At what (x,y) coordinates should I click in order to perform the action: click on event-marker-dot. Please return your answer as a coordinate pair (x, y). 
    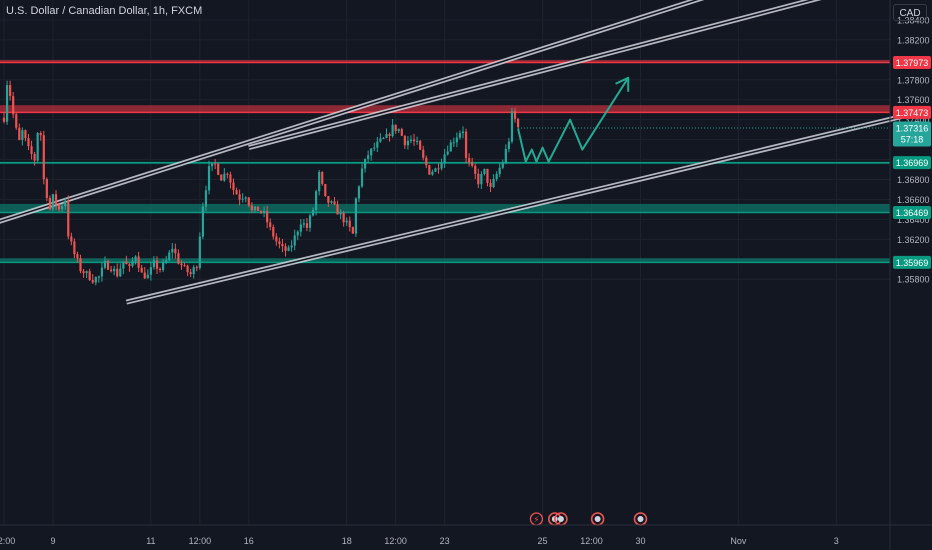
    Looking at the image, I should click on (597, 519).